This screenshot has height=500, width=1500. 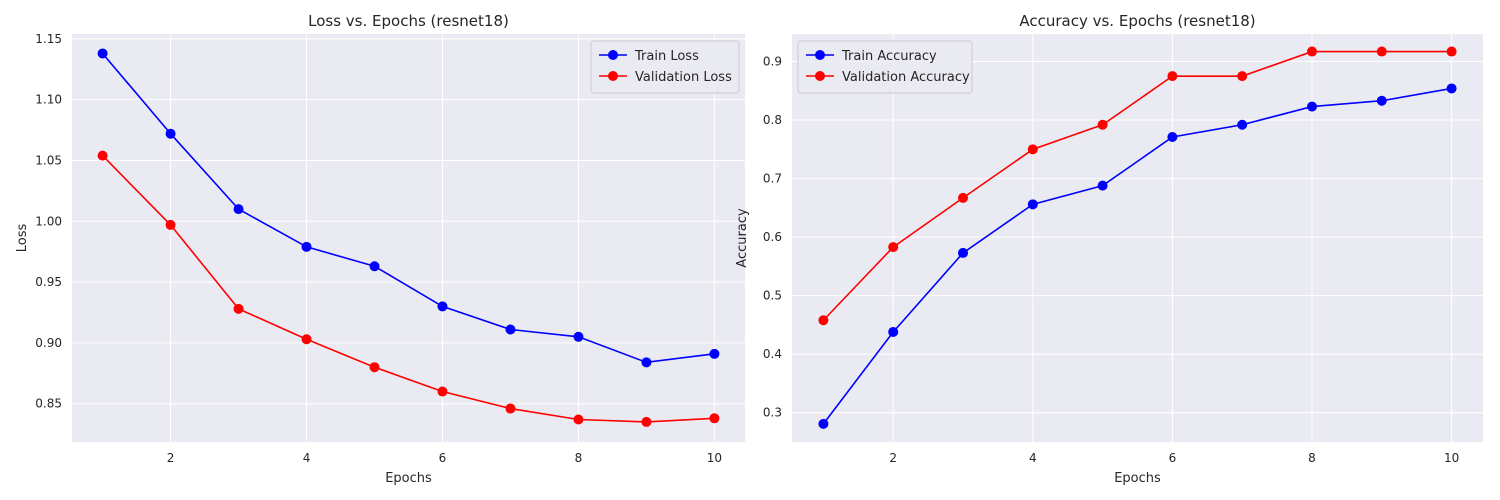 I want to click on legend-label: Validation Loss, so click(x=683, y=77).